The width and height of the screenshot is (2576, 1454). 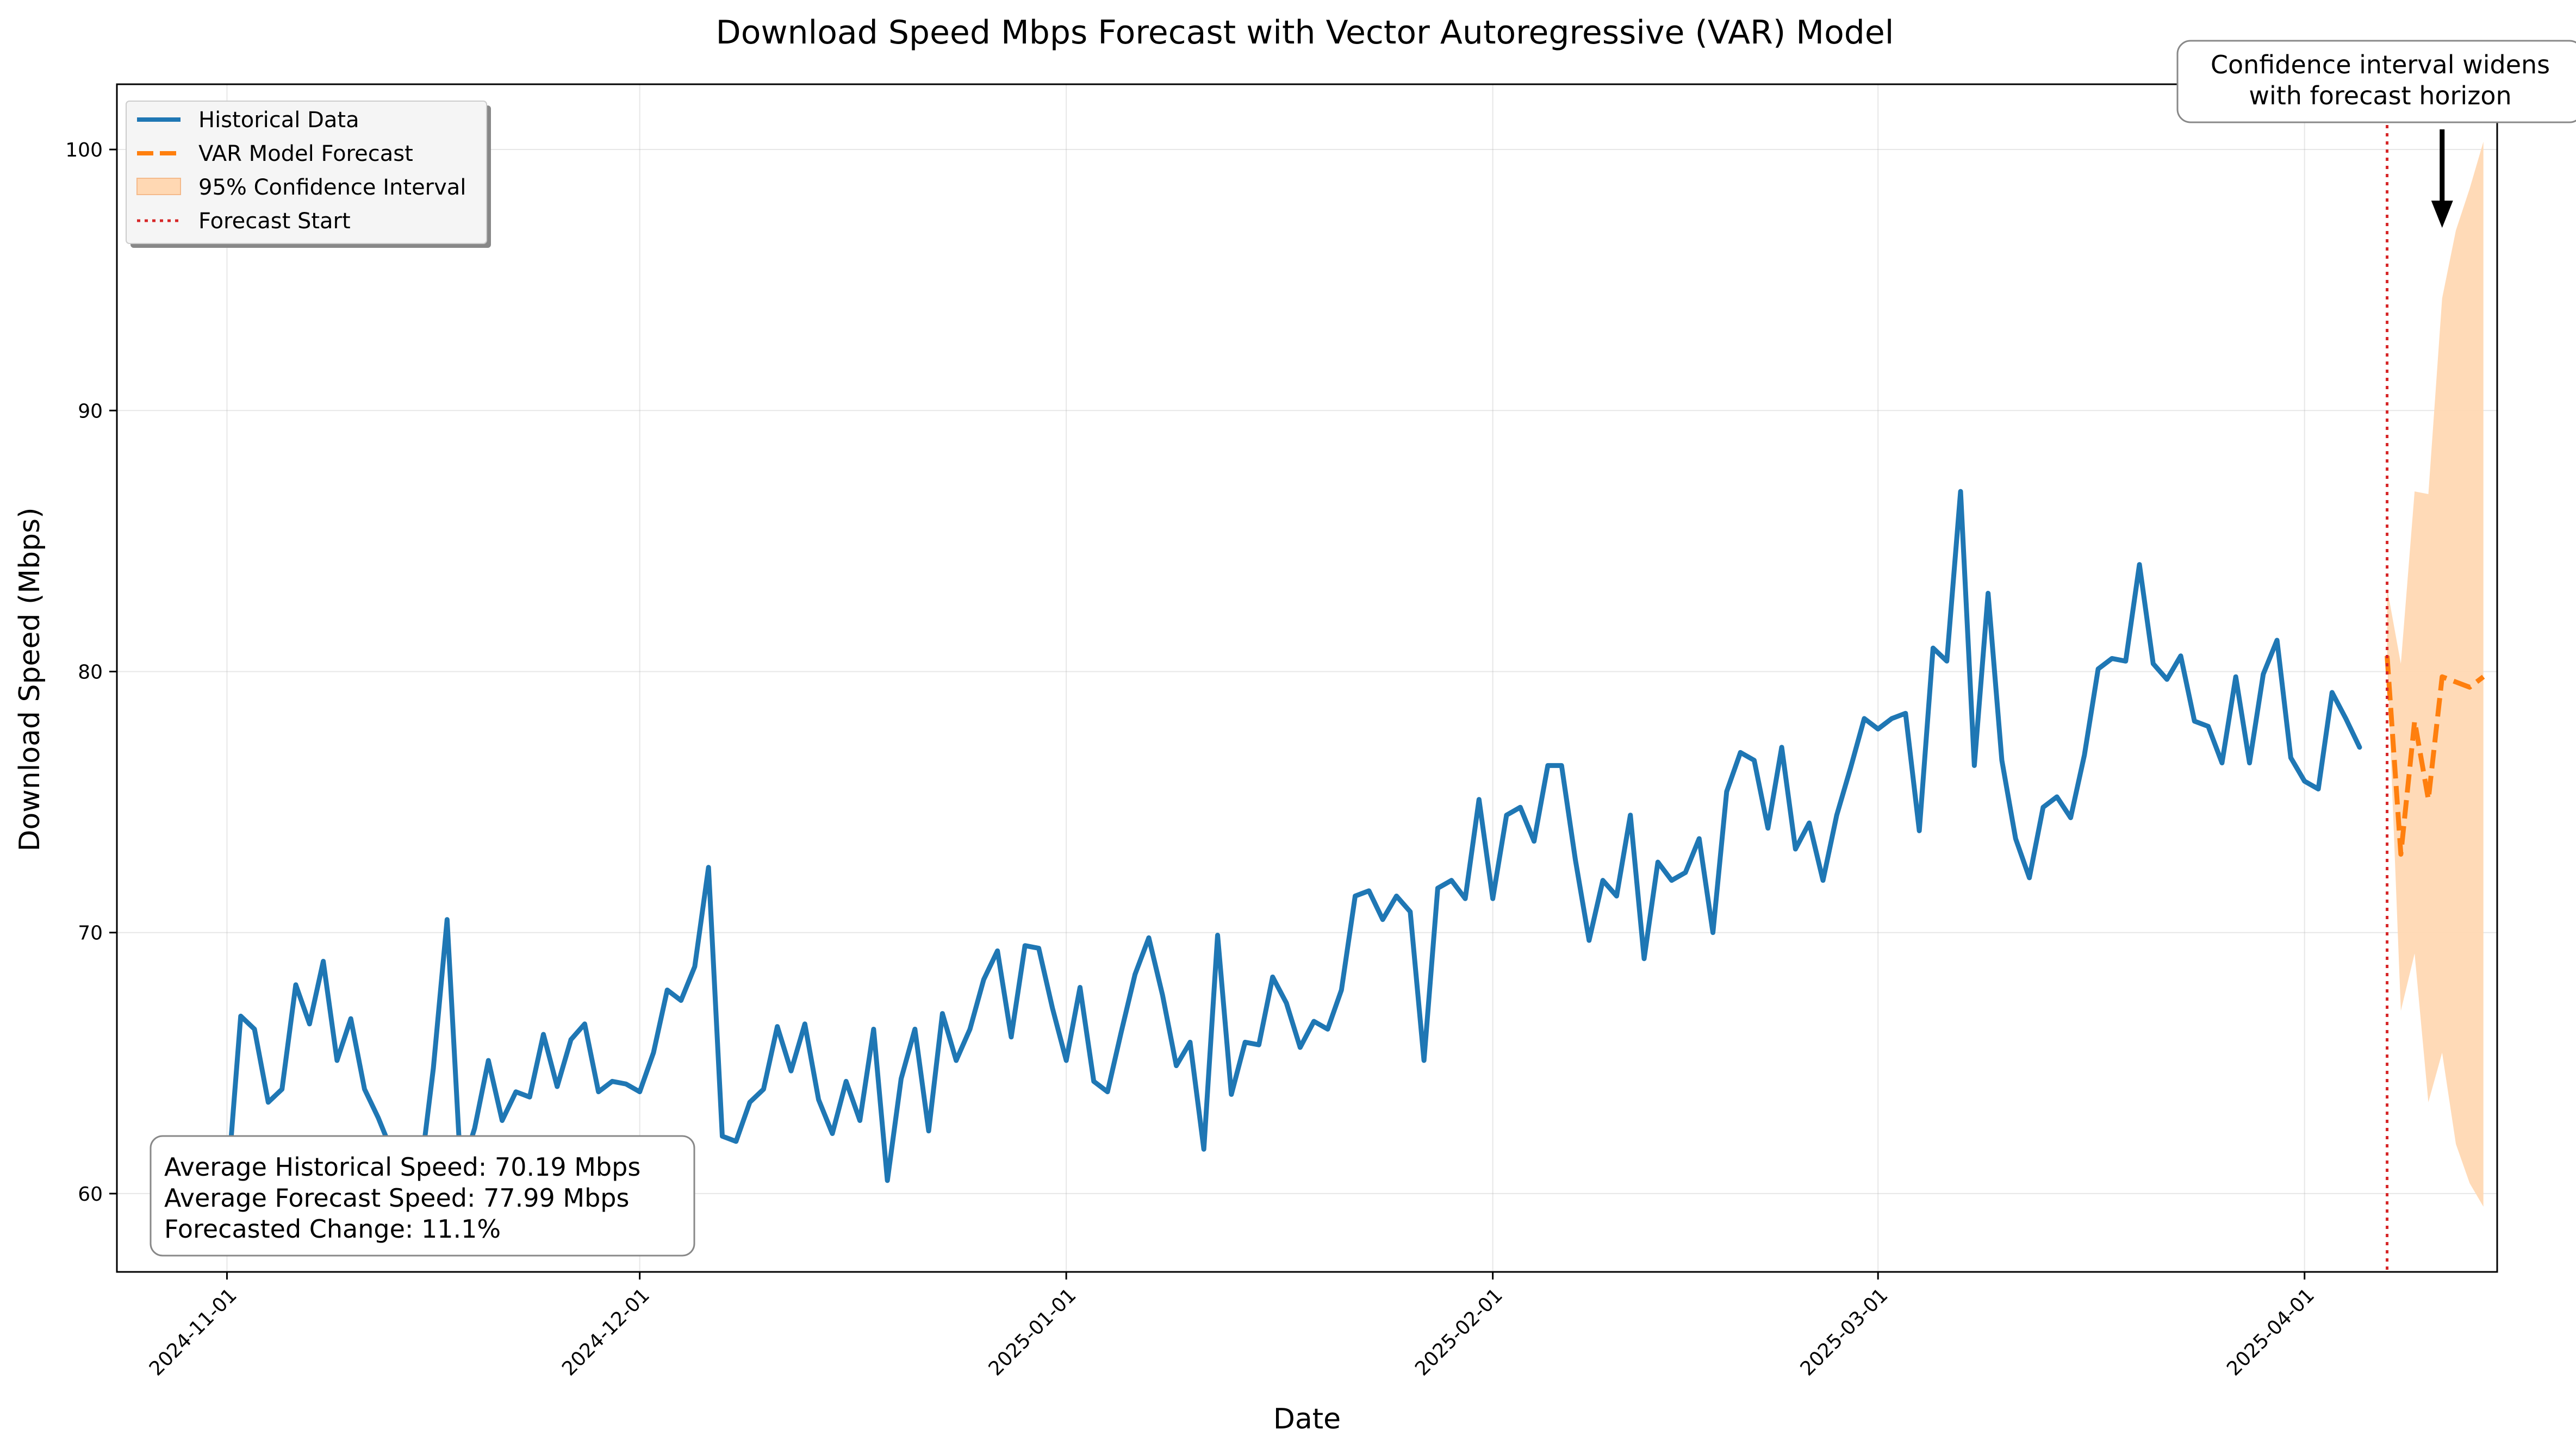 What do you see at coordinates (305, 153) in the screenshot?
I see `legend-label-forecast: VAR Model Forecast` at bounding box center [305, 153].